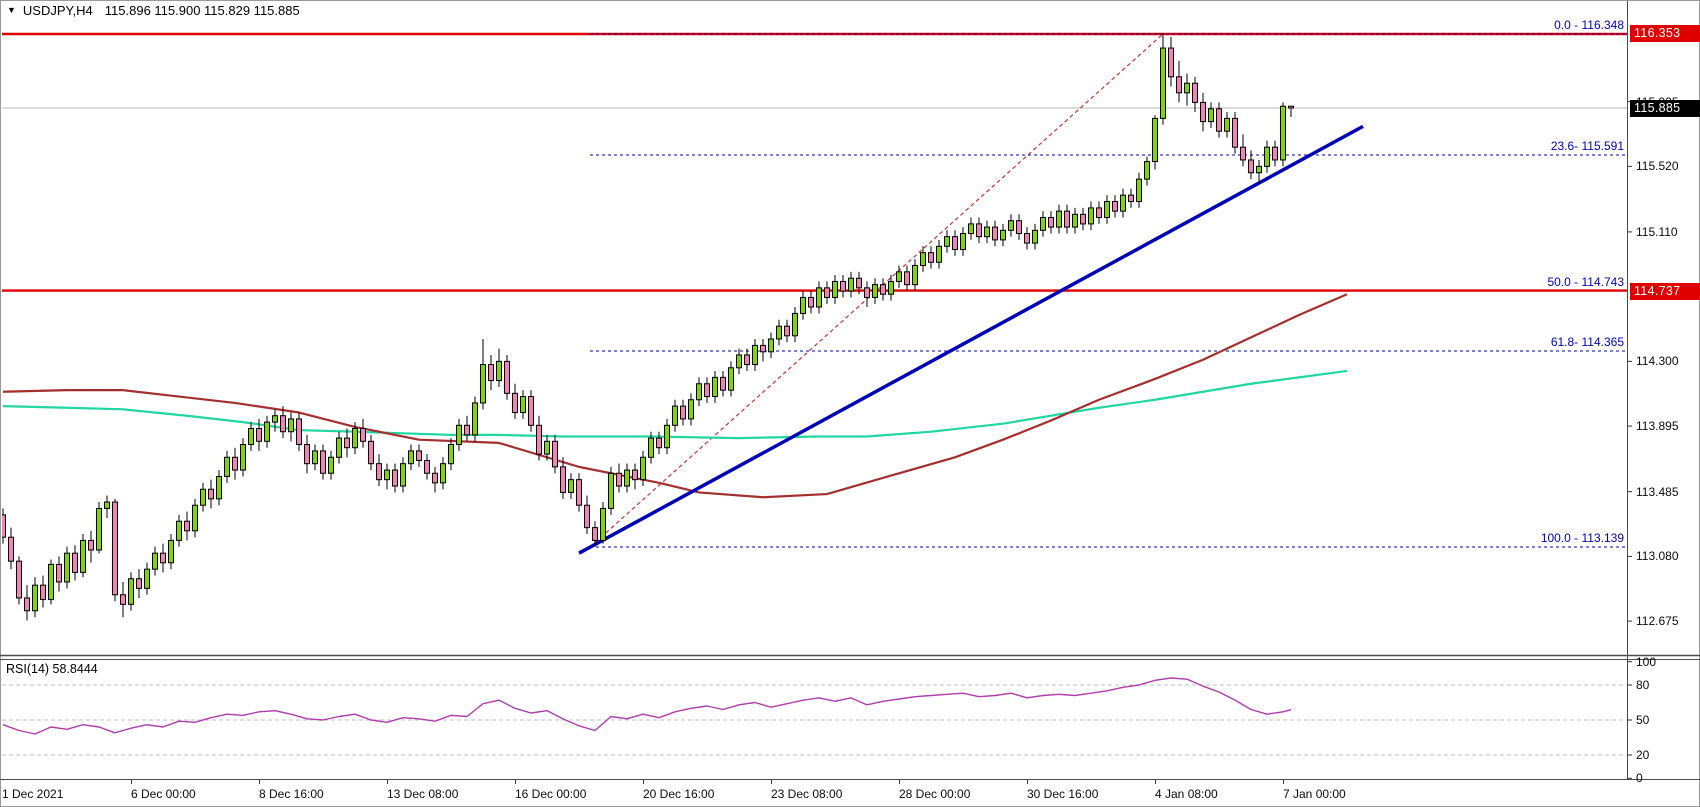 The image size is (1700, 807). Describe the element at coordinates (1665, 108) in the screenshot. I see `current-price-badge: 115.885` at that location.